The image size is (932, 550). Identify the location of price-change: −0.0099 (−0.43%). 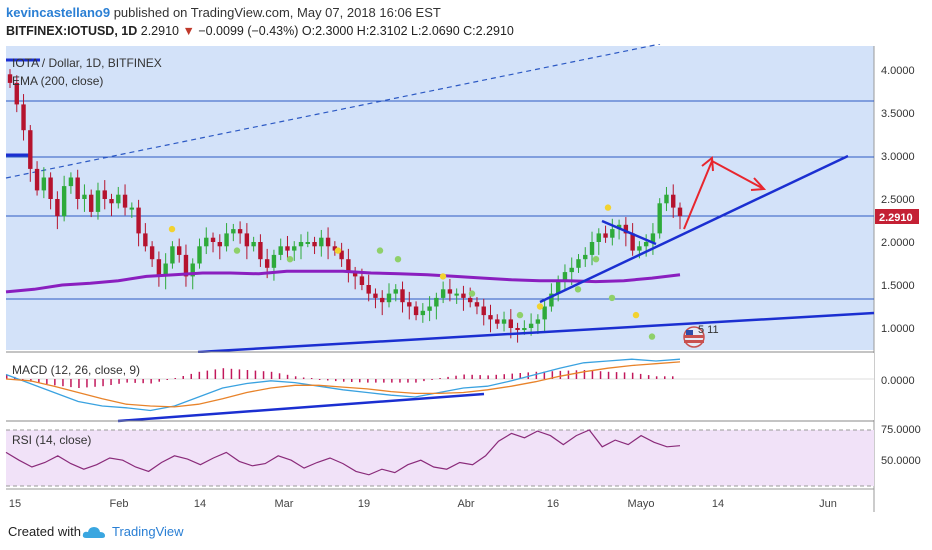
(248, 31).